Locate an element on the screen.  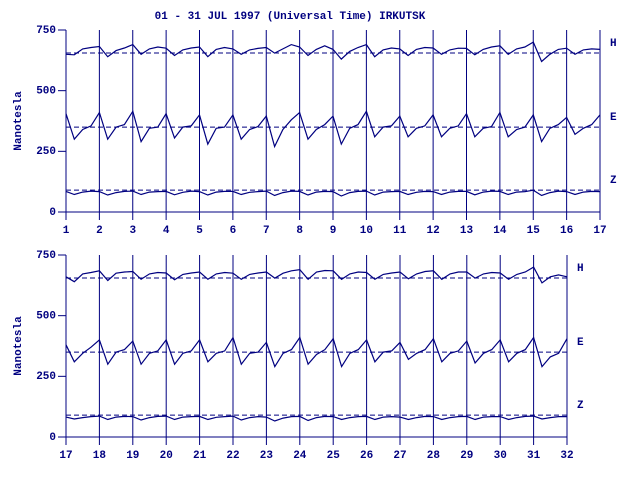
x-tick-label: 24 is located at coordinates (300, 456).